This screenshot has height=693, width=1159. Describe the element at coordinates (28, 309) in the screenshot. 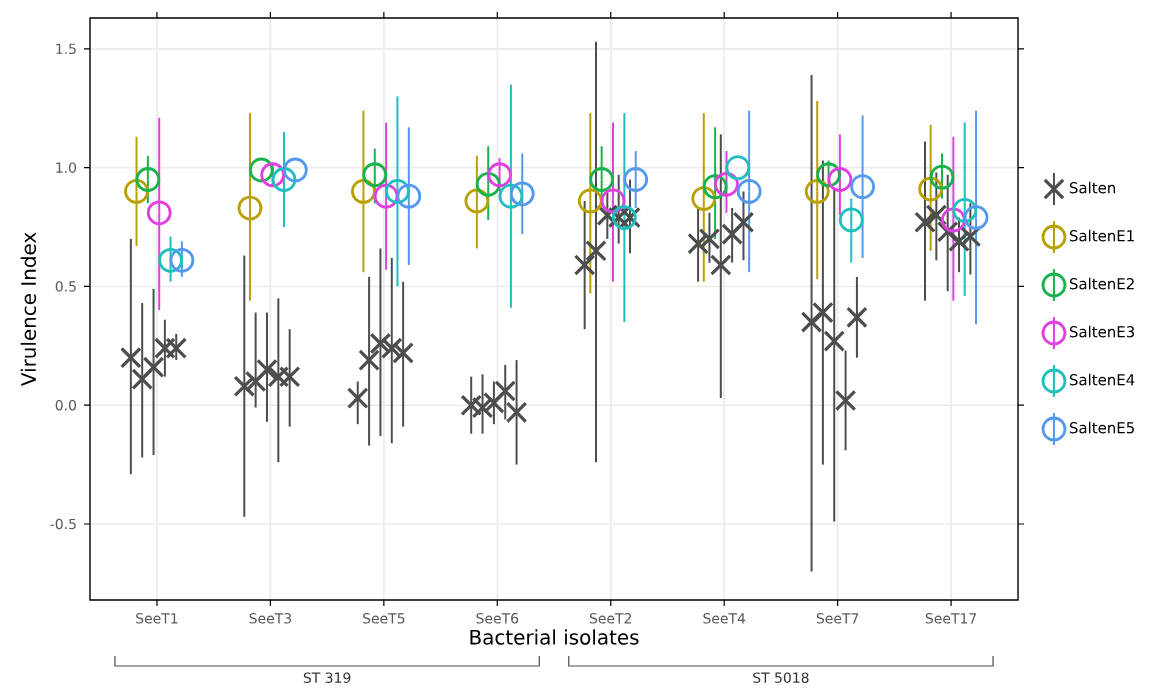

I see `y-axis-title: Virulence Index` at that location.